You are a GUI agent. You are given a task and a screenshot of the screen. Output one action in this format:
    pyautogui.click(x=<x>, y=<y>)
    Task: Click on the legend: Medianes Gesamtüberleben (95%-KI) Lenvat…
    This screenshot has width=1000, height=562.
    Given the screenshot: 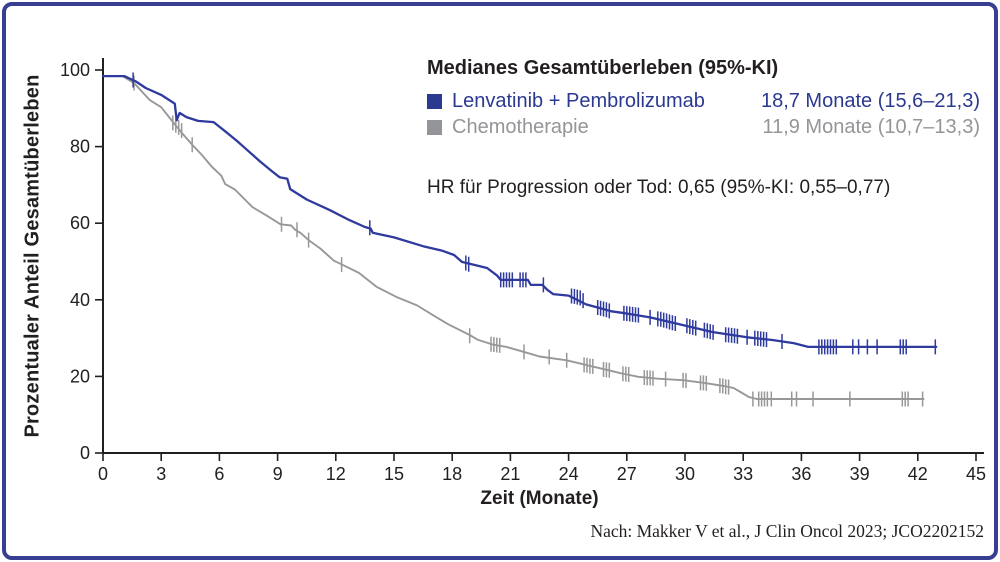 What is the action you would take?
    pyautogui.click(x=703, y=98)
    